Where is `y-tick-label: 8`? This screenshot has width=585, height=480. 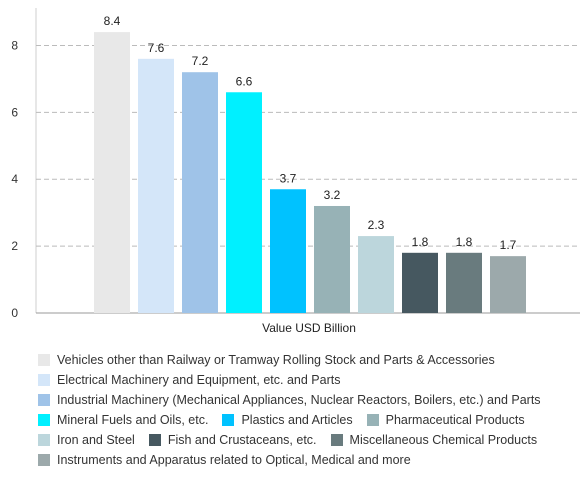 y-tick-label: 8 is located at coordinates (14, 45).